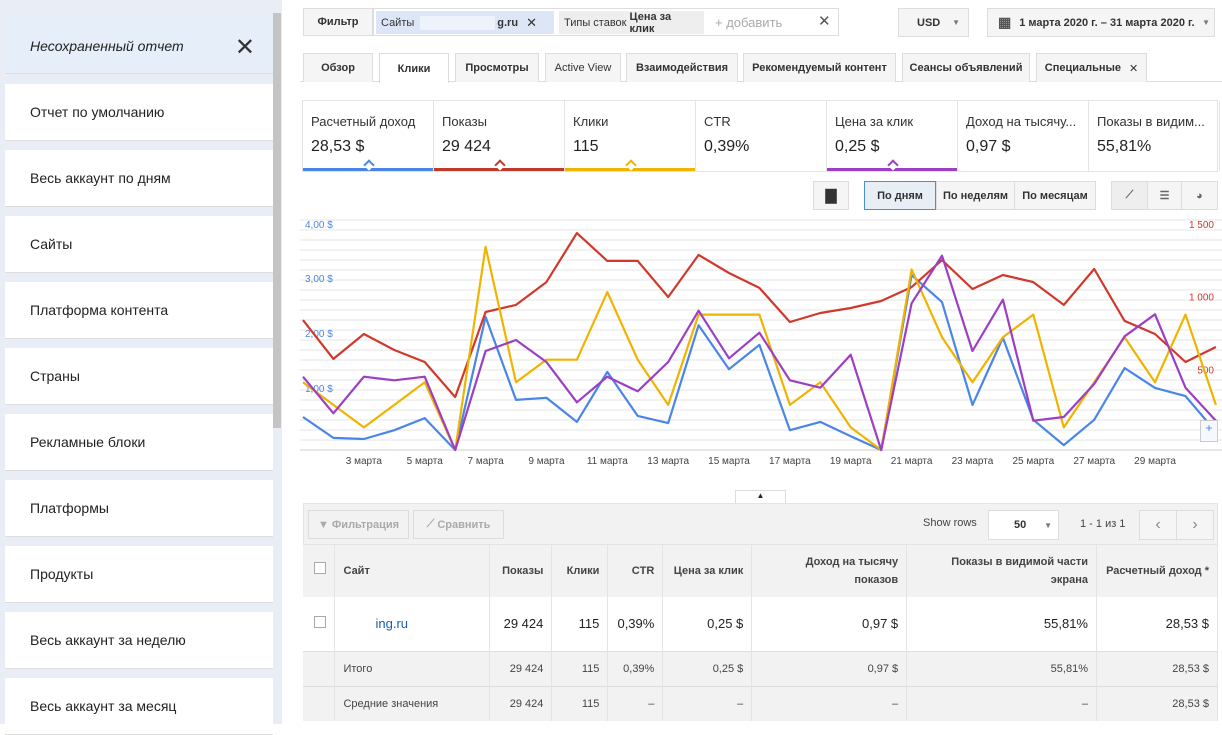 The height and width of the screenshot is (735, 1222). I want to click on currency-select: USD ▼, so click(933, 22).